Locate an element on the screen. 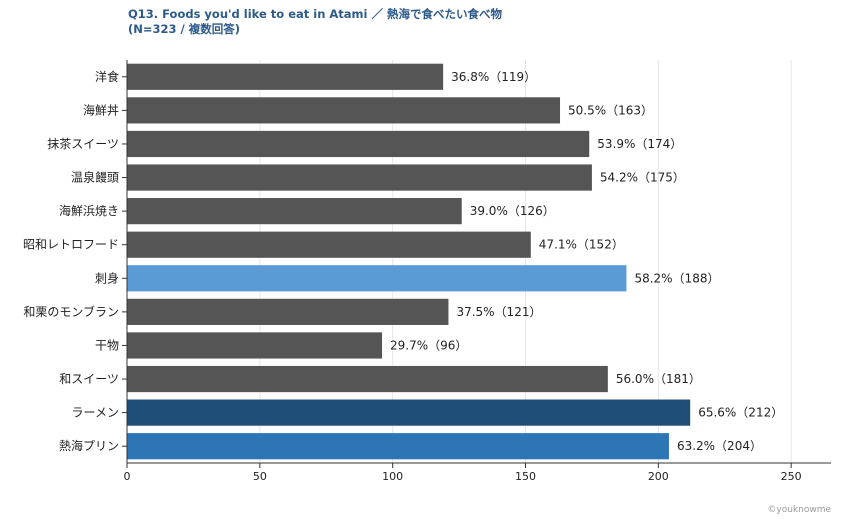 The width and height of the screenshot is (841, 519). value-label-6: 58.2%（188） is located at coordinates (676, 278).